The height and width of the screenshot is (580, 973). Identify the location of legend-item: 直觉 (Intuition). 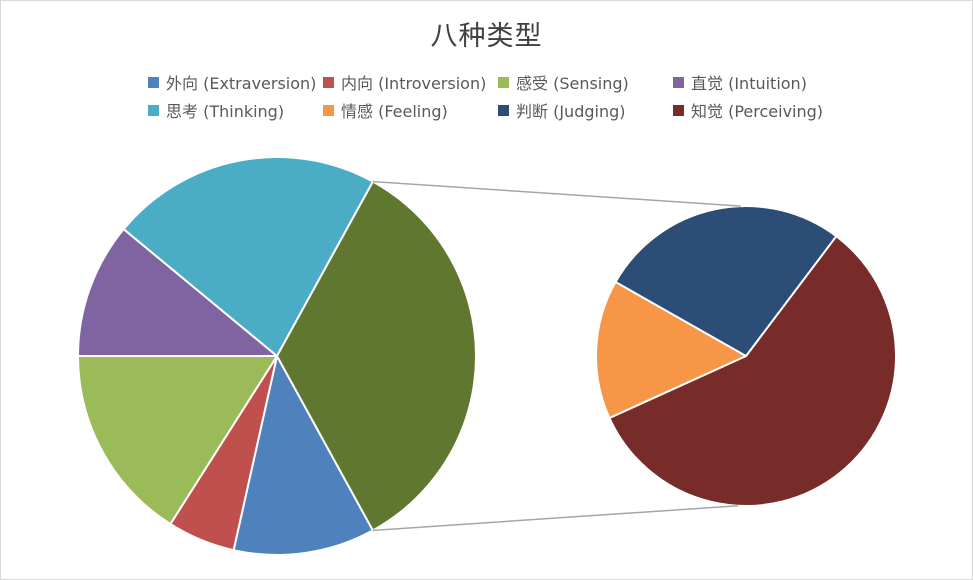
(760, 82).